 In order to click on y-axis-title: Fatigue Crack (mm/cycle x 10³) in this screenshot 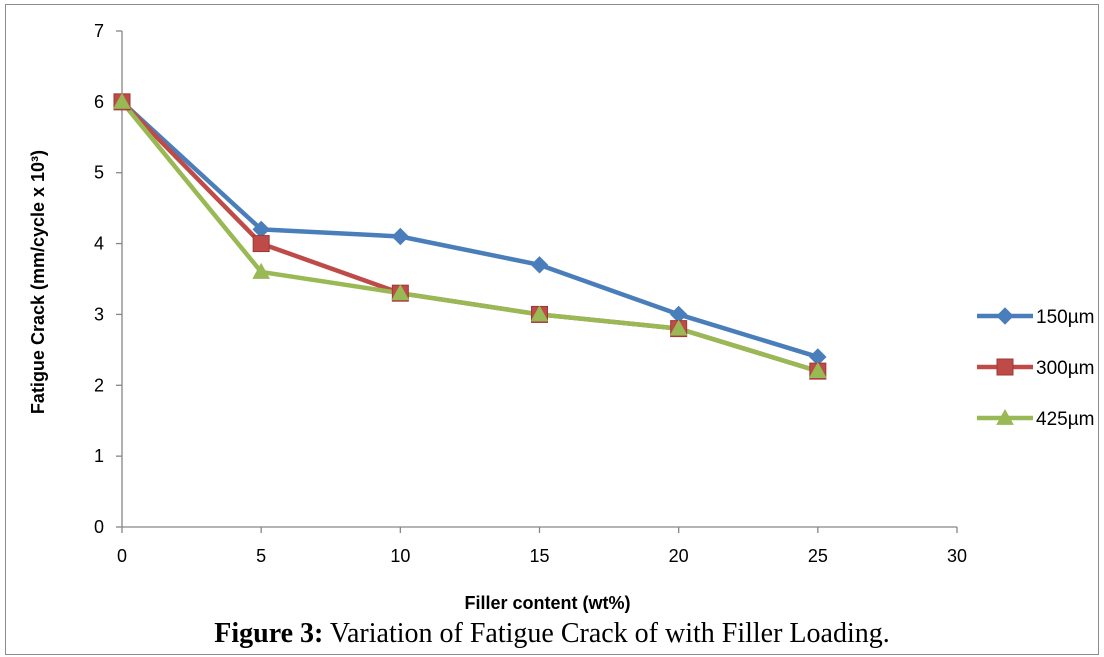, I will do `click(38, 282)`.